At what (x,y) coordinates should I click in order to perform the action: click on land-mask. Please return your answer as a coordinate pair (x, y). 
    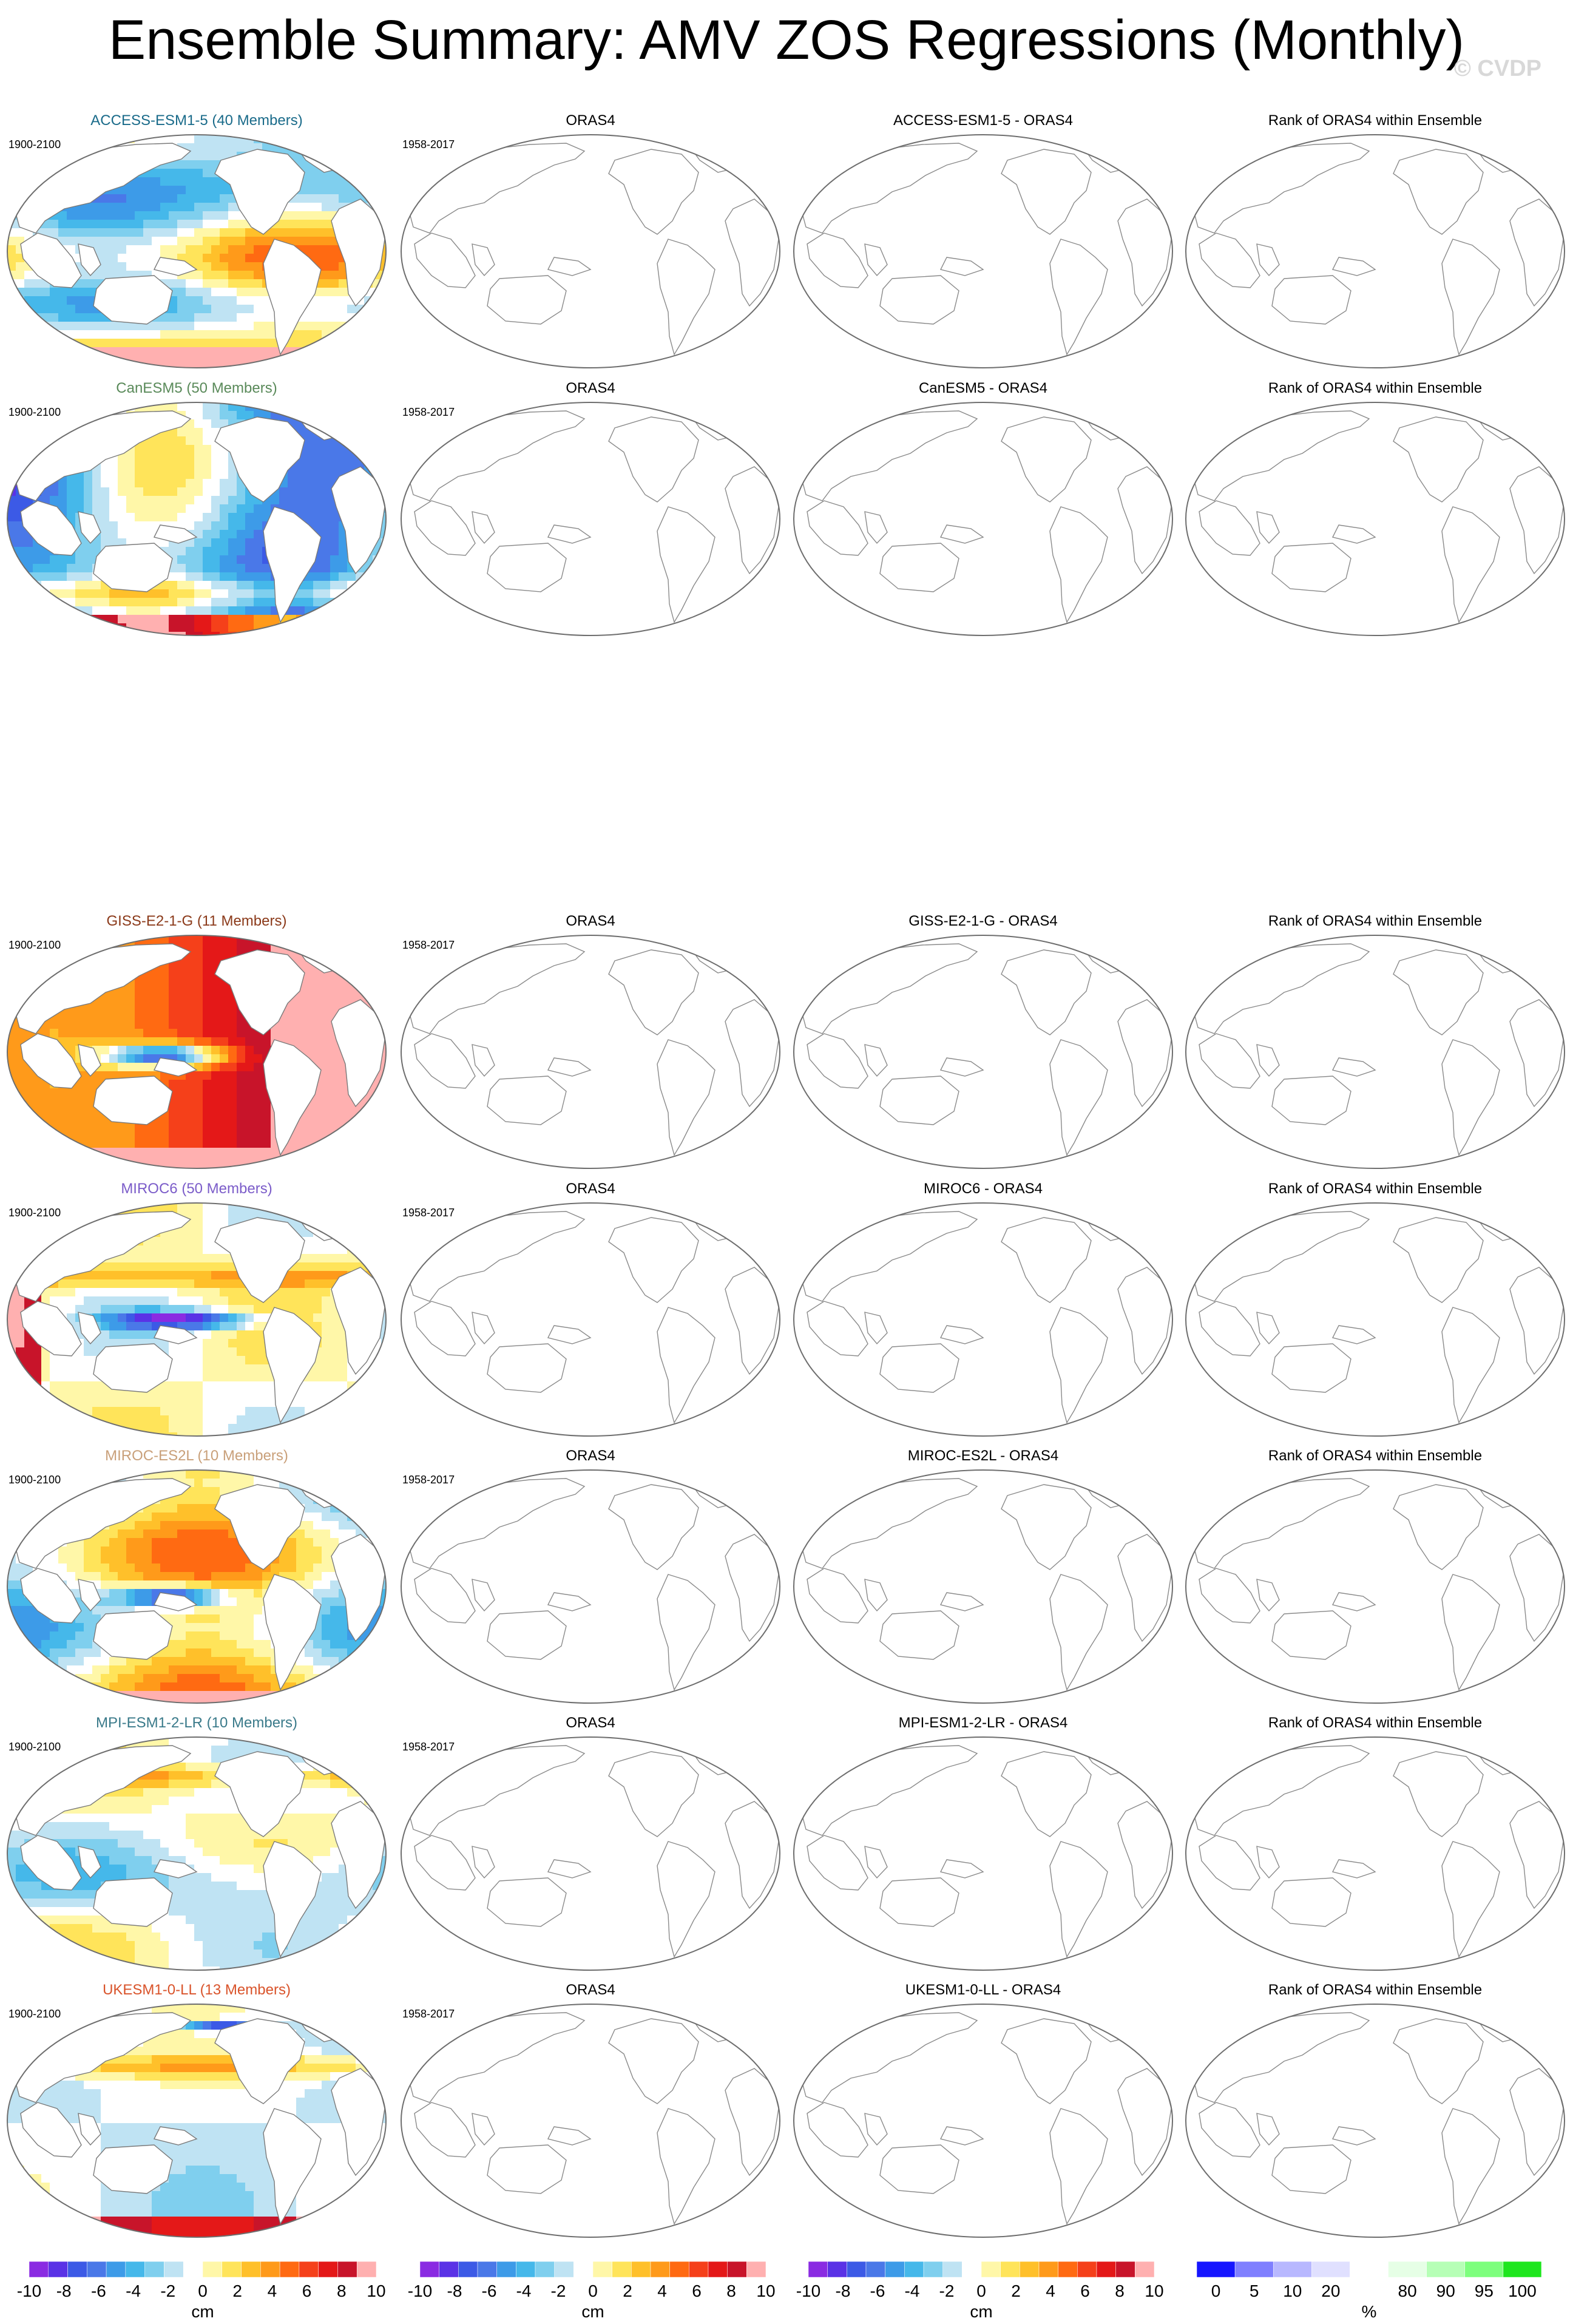
    Looking at the image, I should click on (292, 1097).